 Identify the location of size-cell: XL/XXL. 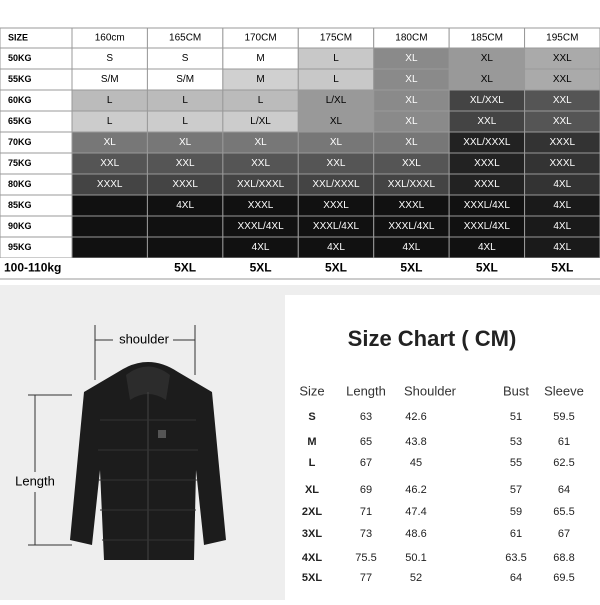
(487, 100).